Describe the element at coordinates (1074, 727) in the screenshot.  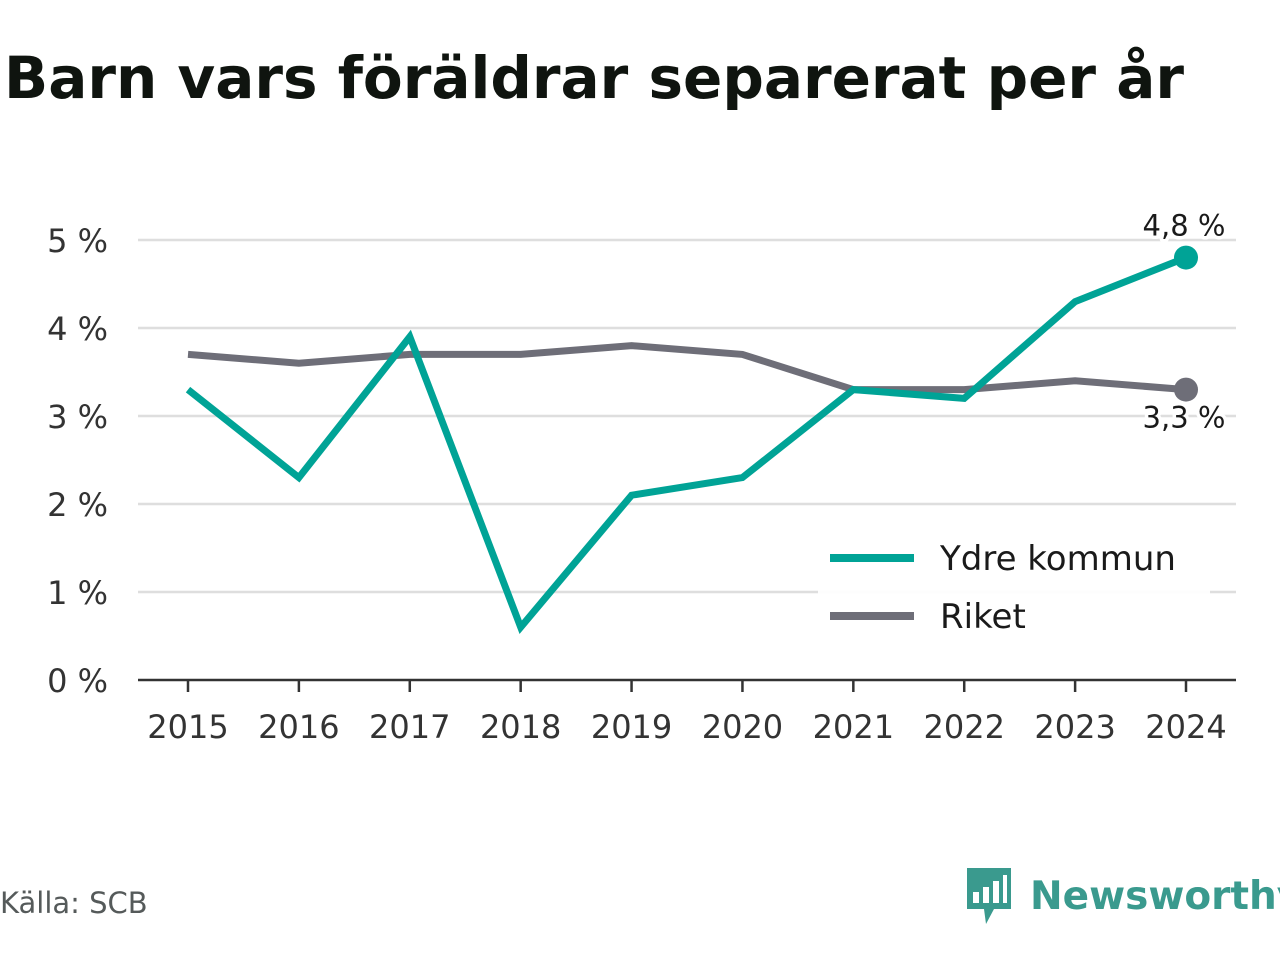
I see `x-tick-label: 2023` at that location.